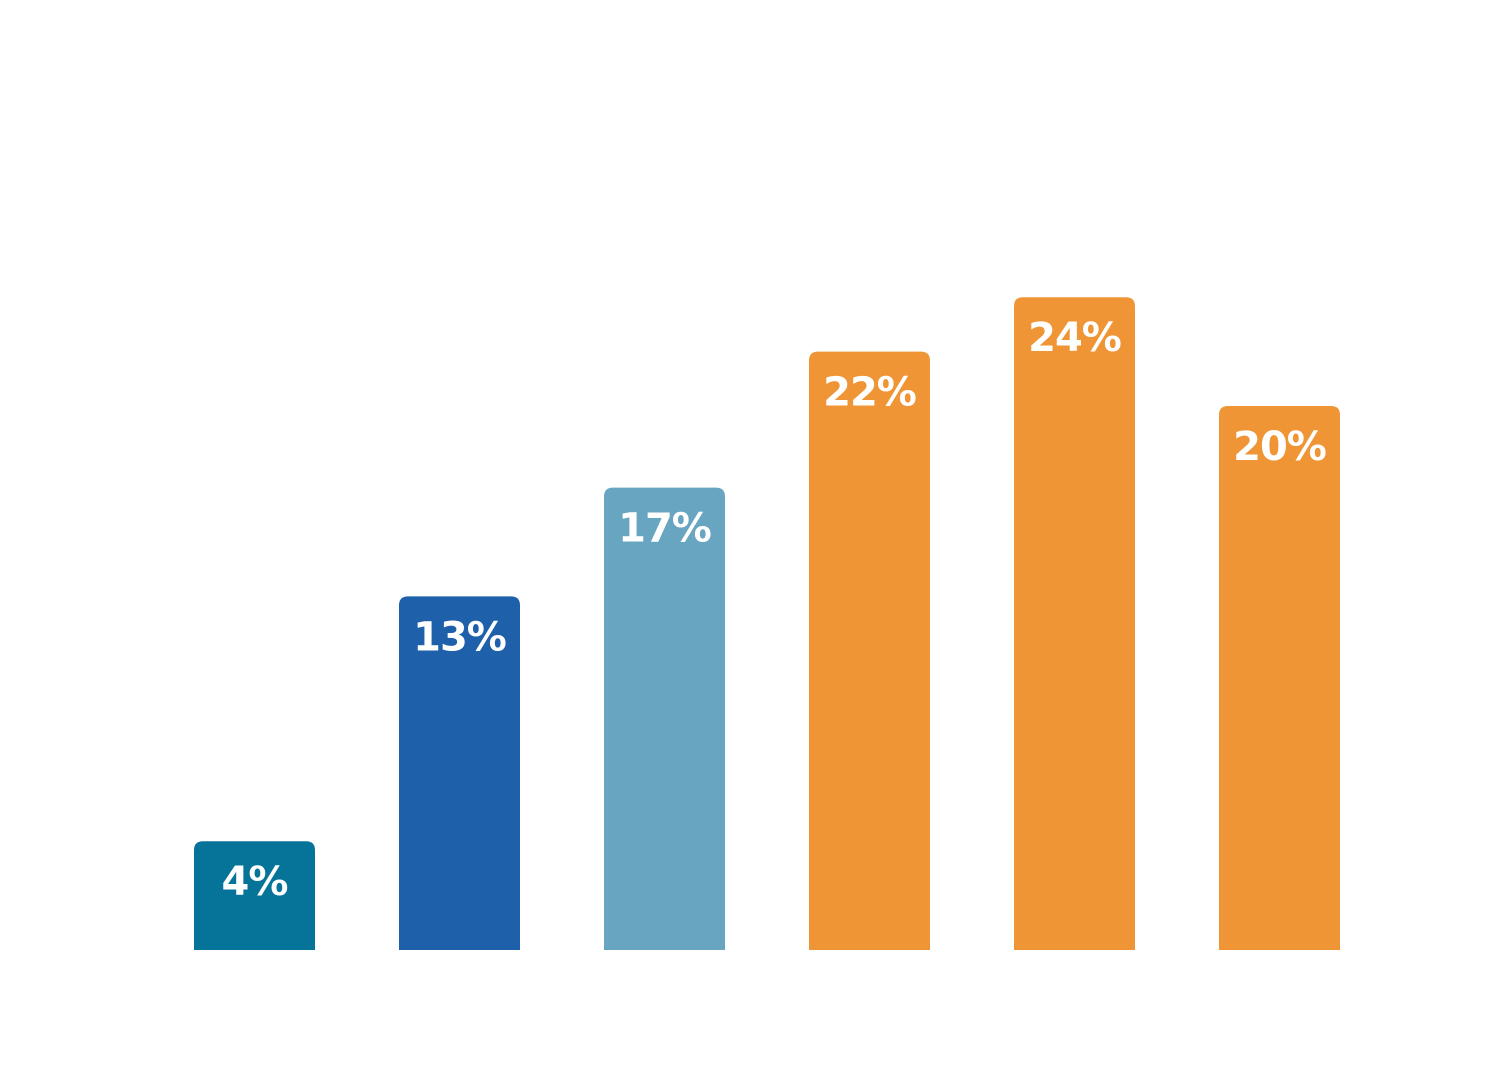  What do you see at coordinates (1279, 447) in the screenshot?
I see `bar-value-label: 20%` at bounding box center [1279, 447].